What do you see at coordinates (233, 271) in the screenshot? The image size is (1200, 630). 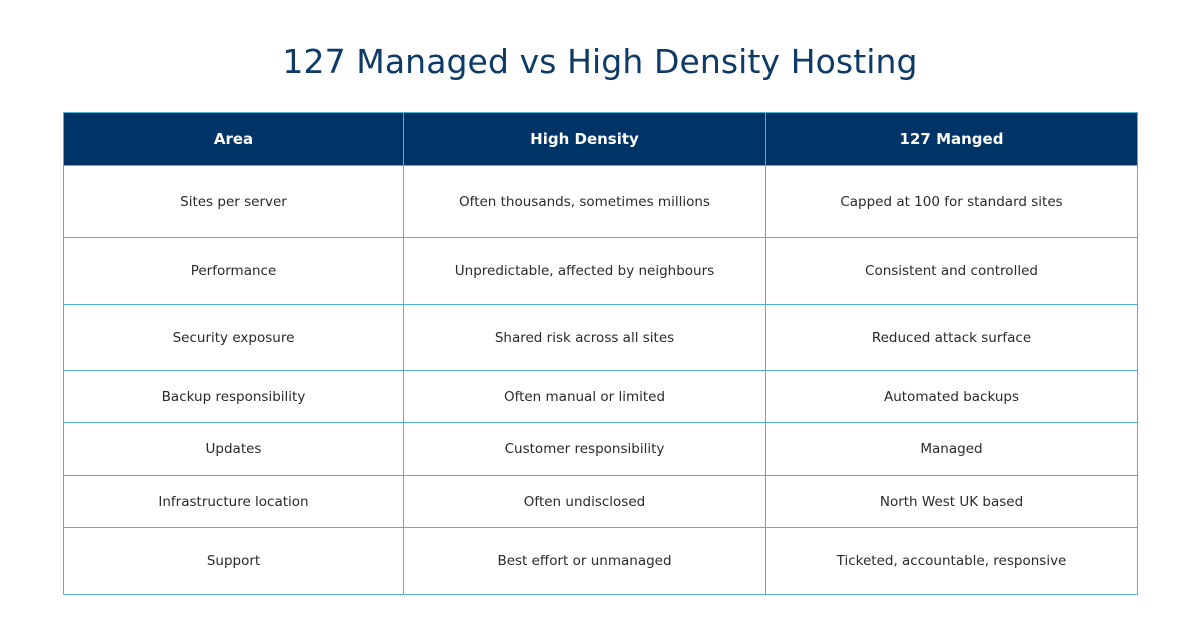 I see `cell-area: Performance` at bounding box center [233, 271].